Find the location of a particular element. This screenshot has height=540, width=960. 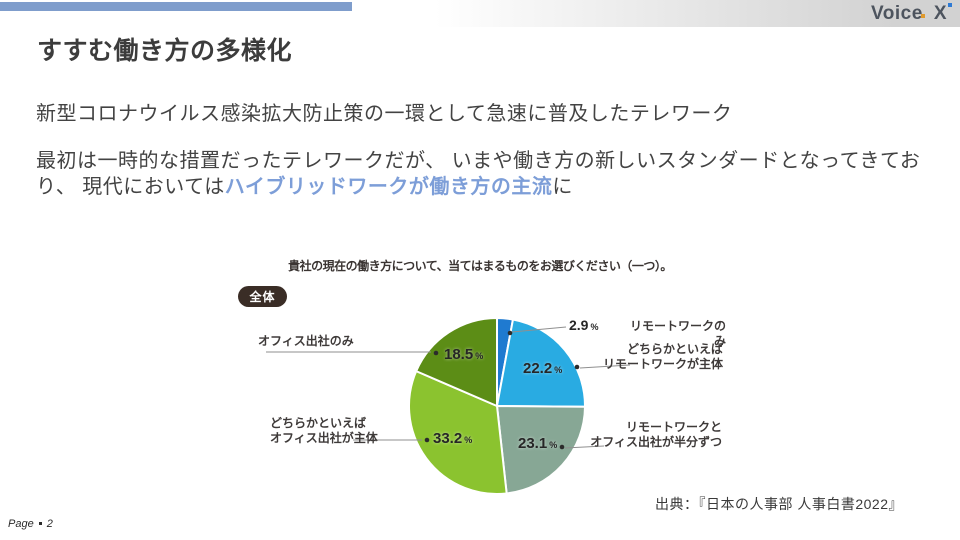

pie-label-line: リモートワークのみ is located at coordinates (677, 333).